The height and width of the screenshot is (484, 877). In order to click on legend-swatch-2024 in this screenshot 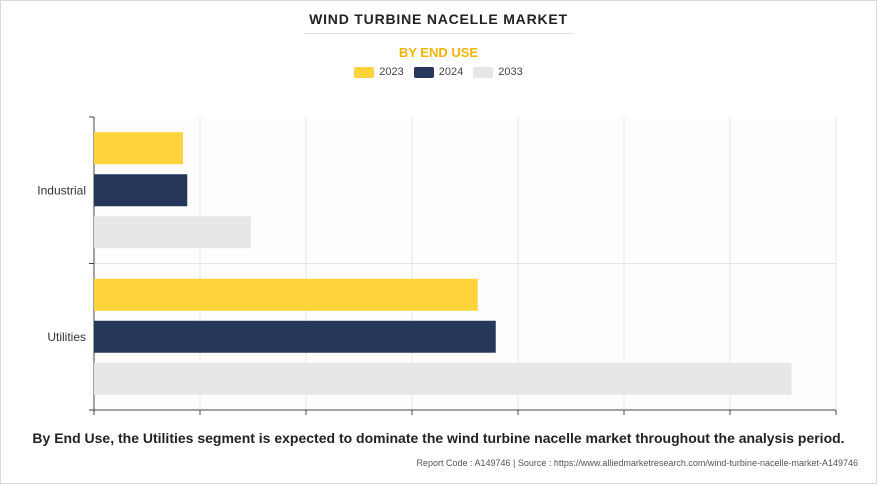, I will do `click(423, 72)`.